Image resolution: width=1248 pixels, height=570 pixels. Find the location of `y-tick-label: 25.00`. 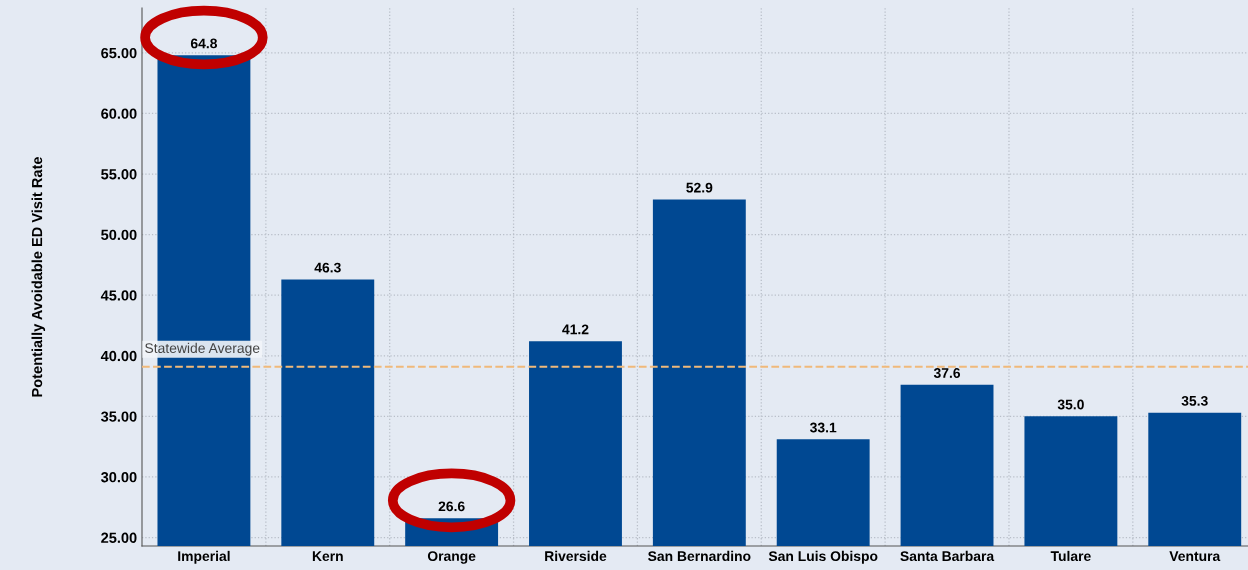

y-tick-label: 25.00 is located at coordinates (119, 537).